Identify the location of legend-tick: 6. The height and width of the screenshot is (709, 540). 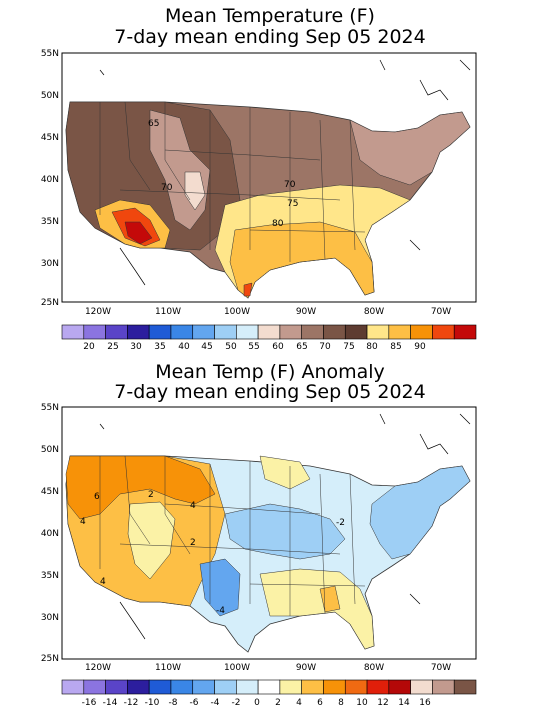
(320, 703).